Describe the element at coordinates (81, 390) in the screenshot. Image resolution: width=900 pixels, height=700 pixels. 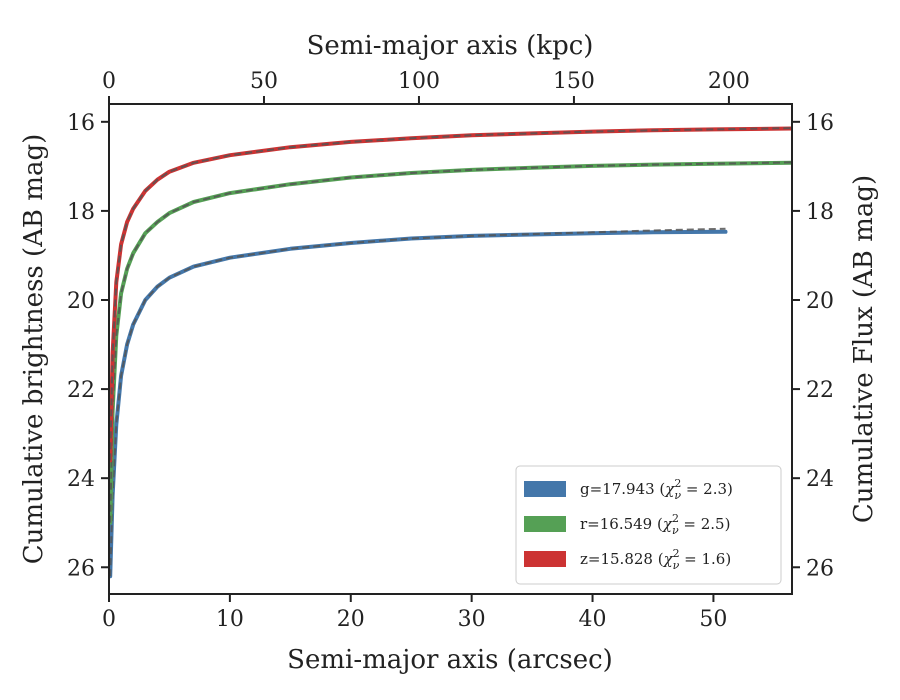
I see `y-tick-label-3: 22` at that location.